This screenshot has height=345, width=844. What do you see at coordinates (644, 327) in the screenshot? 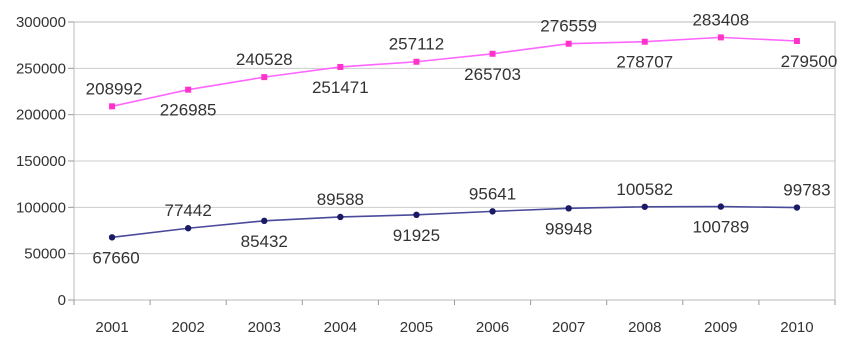
I see `x-tick-label: 2008` at bounding box center [644, 327].